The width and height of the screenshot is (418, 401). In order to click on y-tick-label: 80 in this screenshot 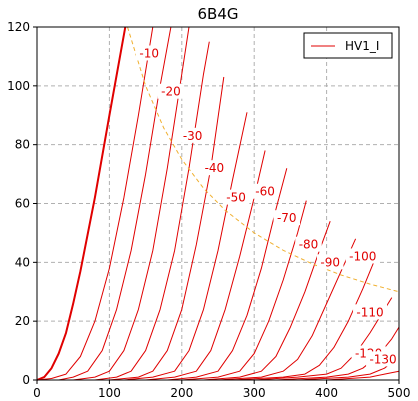, I will do `click(22, 145)`.